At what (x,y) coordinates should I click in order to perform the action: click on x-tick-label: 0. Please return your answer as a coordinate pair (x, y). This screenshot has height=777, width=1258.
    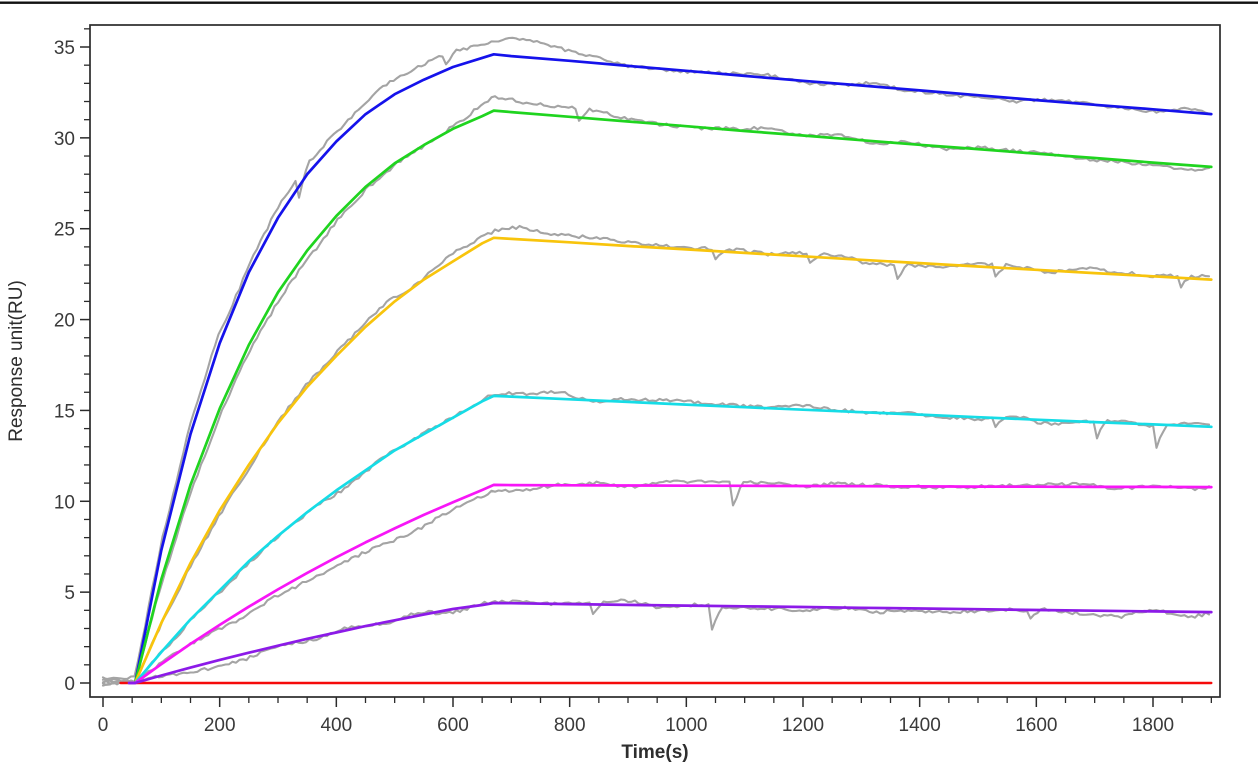
    Looking at the image, I should click on (103, 725).